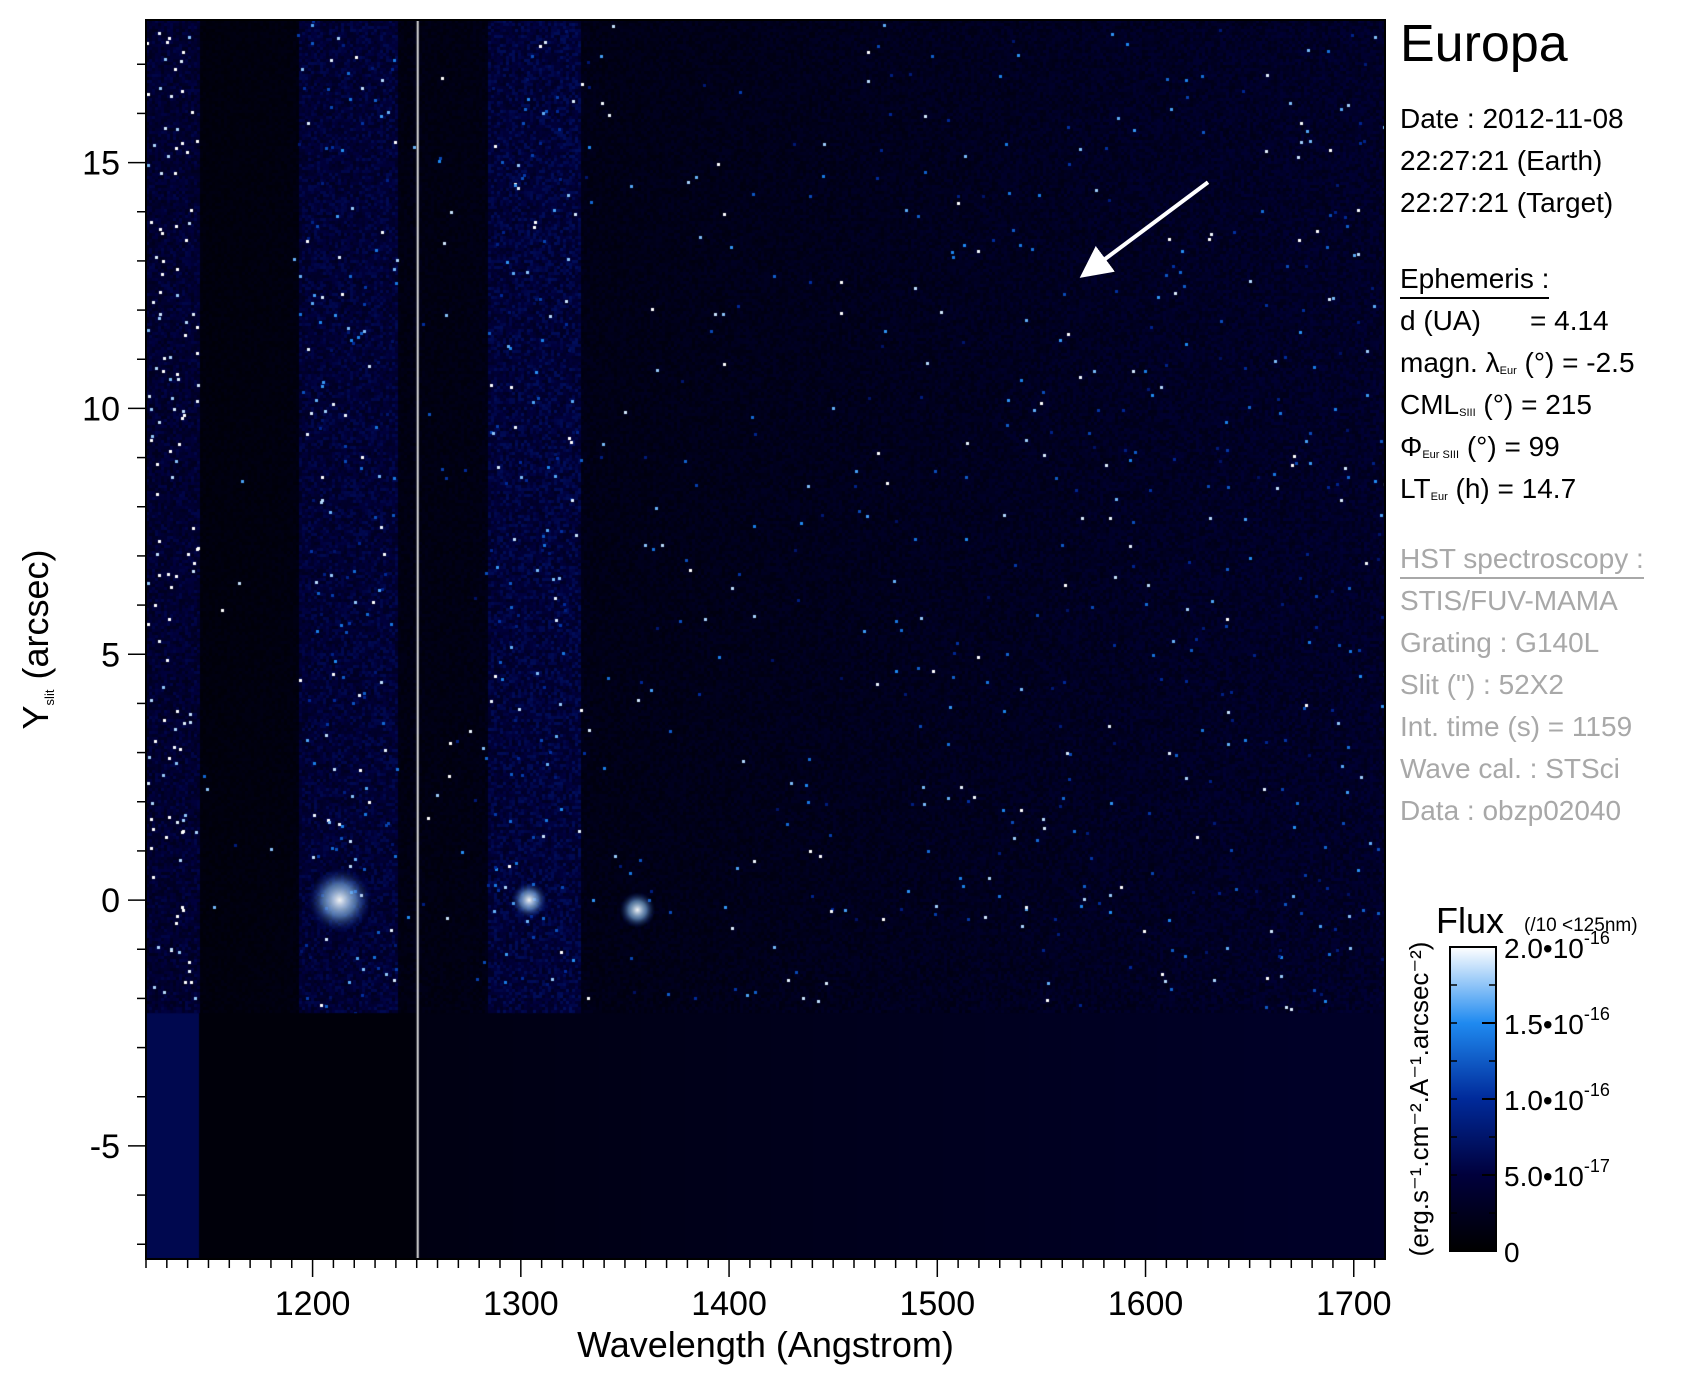 The height and width of the screenshot is (1390, 1683). What do you see at coordinates (1544, 1176) in the screenshot?
I see `colorbar-tick-mantissa: 5.0•10` at bounding box center [1544, 1176].